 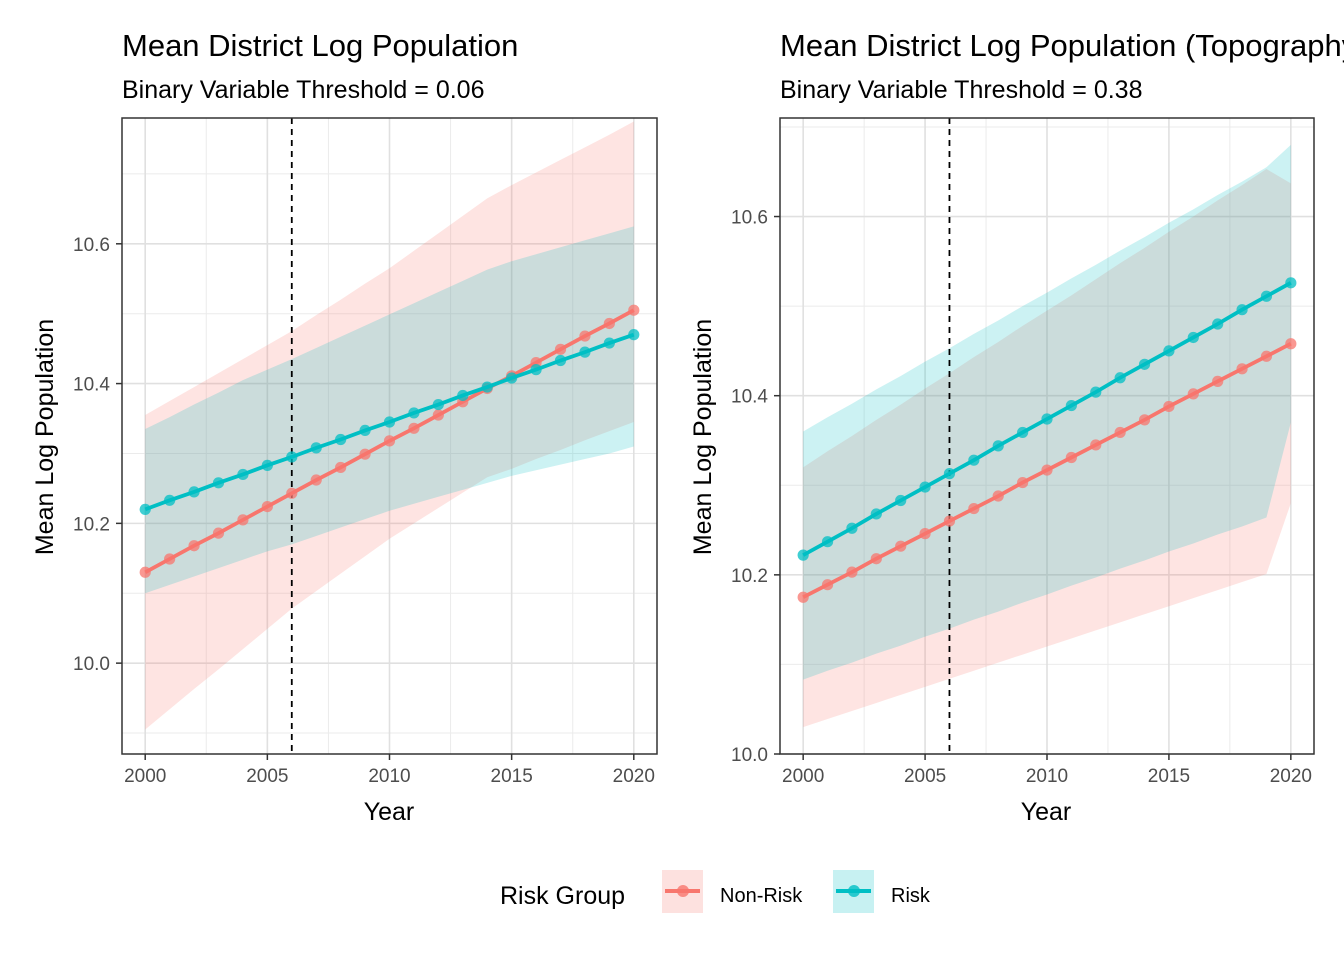 I want to click on panel-2-y-tick-label: 10.0, so click(x=749, y=755).